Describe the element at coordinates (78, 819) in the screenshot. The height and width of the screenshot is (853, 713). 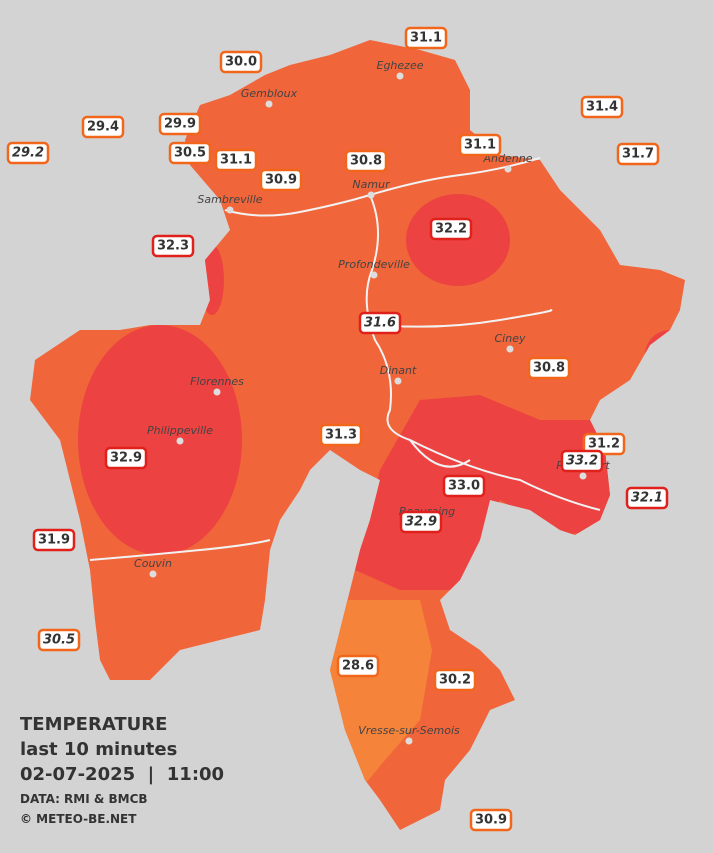
I see `legend-copyright: © METEO-BE.NET` at that location.